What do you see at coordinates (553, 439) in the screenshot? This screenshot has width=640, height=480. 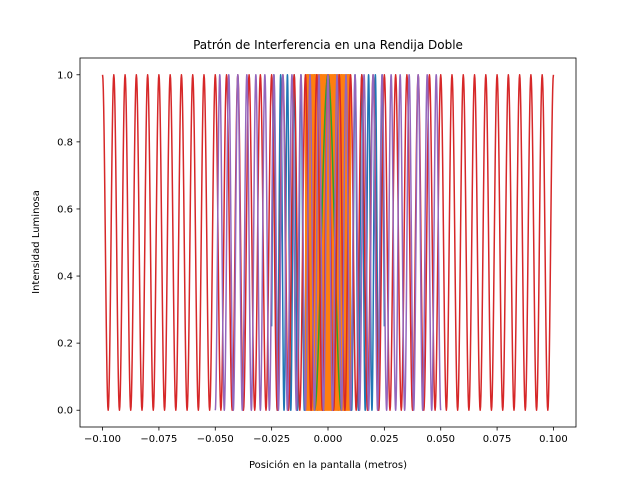 I see `x-tick-label: 0.100` at bounding box center [553, 439].